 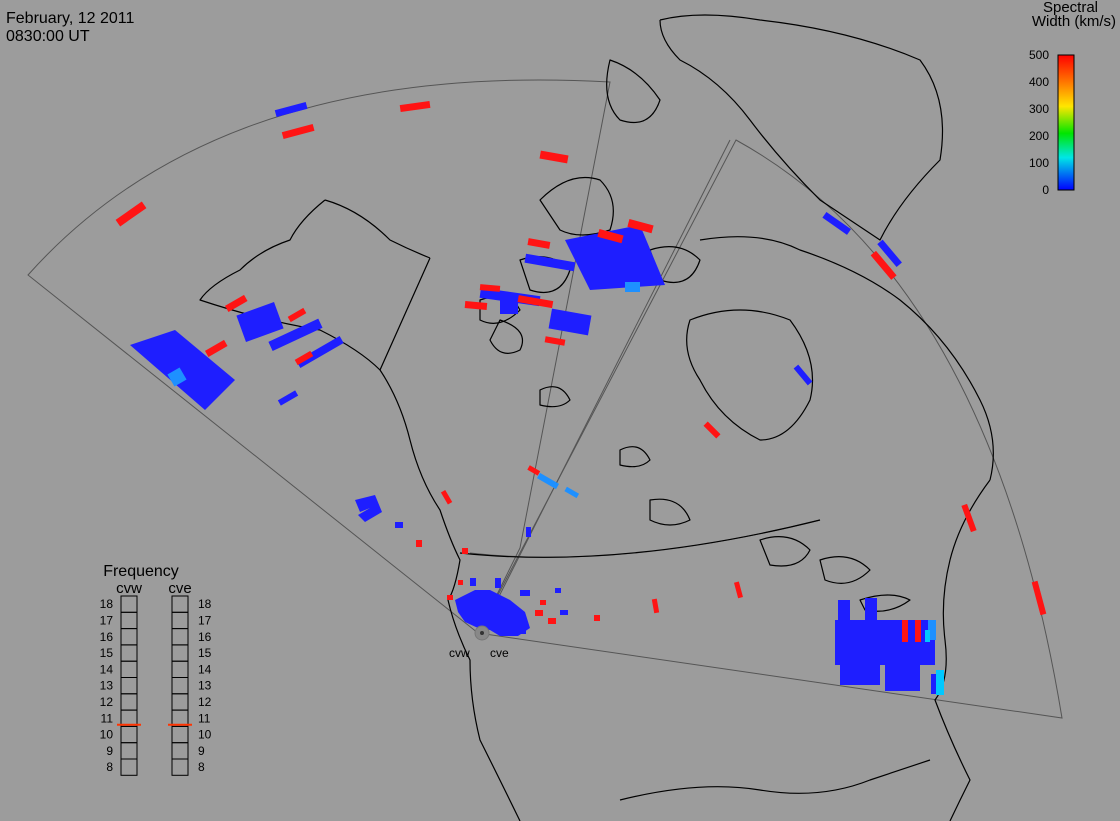 What do you see at coordinates (459, 653) in the screenshot?
I see `radar-label-cvw: cvw` at bounding box center [459, 653].